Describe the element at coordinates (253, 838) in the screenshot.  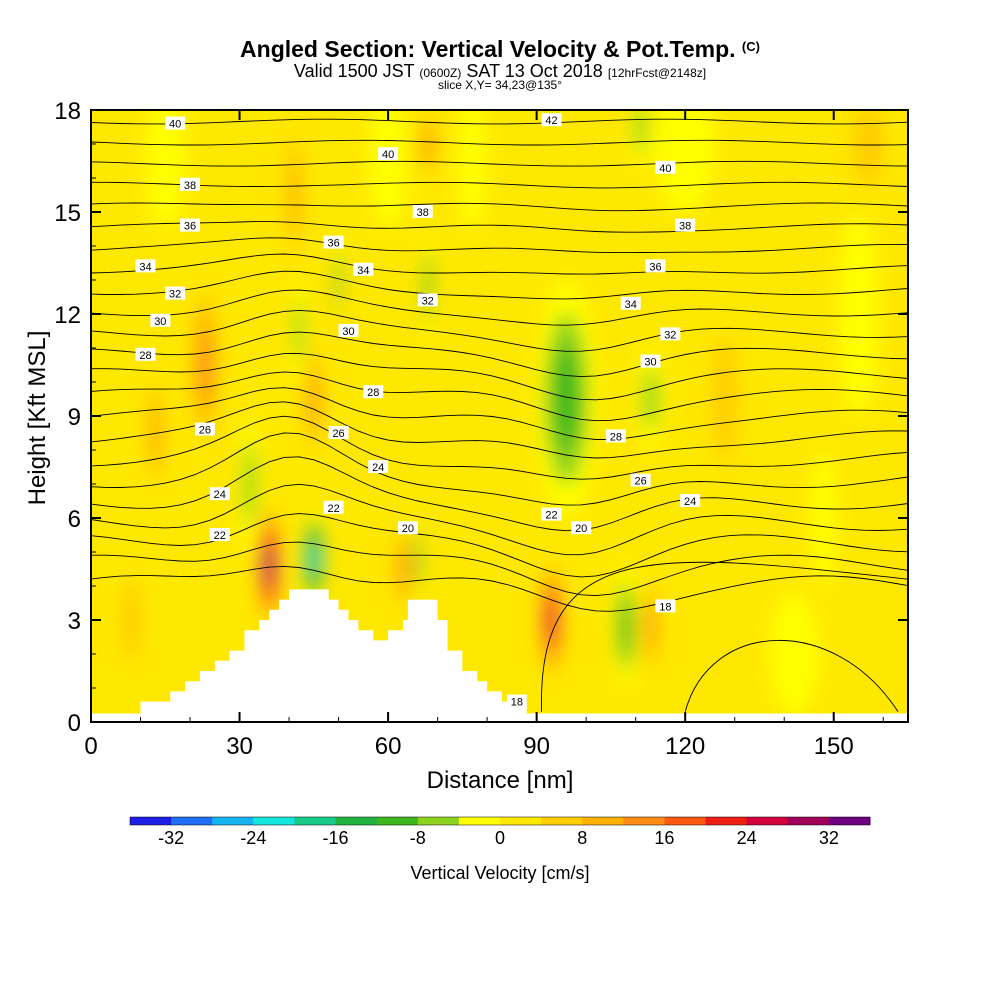
I see `colorbar-tick-label: -24` at that location.